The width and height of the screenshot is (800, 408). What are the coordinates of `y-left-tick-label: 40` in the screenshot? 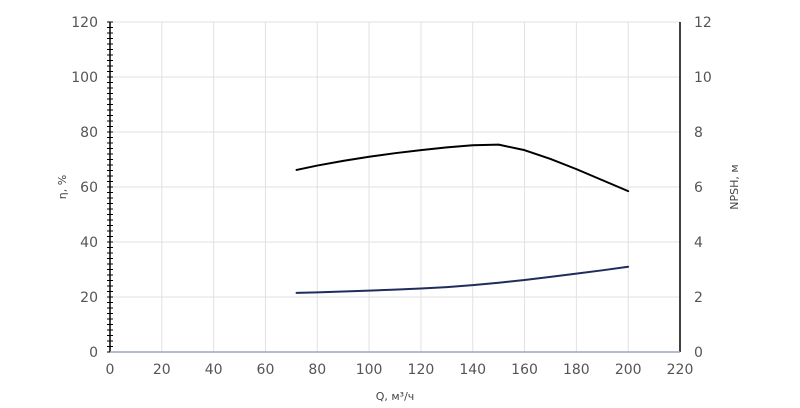 It's located at (89, 243).